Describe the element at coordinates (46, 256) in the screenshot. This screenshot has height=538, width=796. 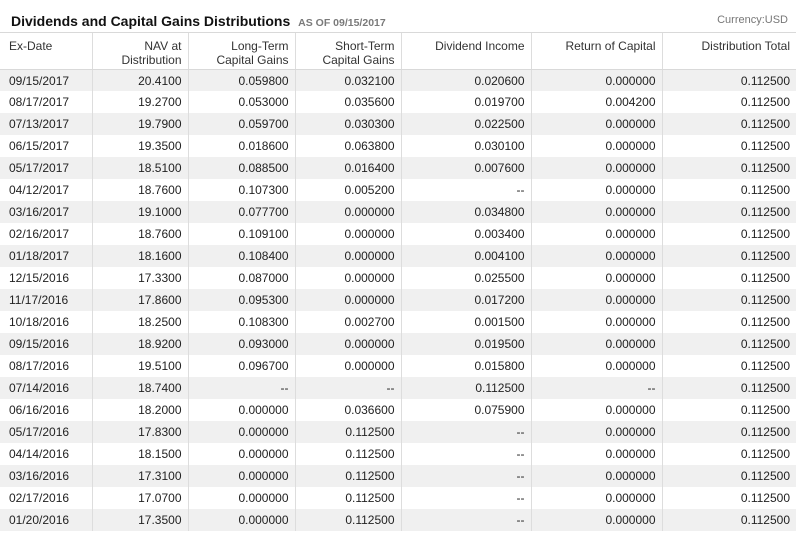
I see `ex-date-cell: 01/18/2017` at that location.